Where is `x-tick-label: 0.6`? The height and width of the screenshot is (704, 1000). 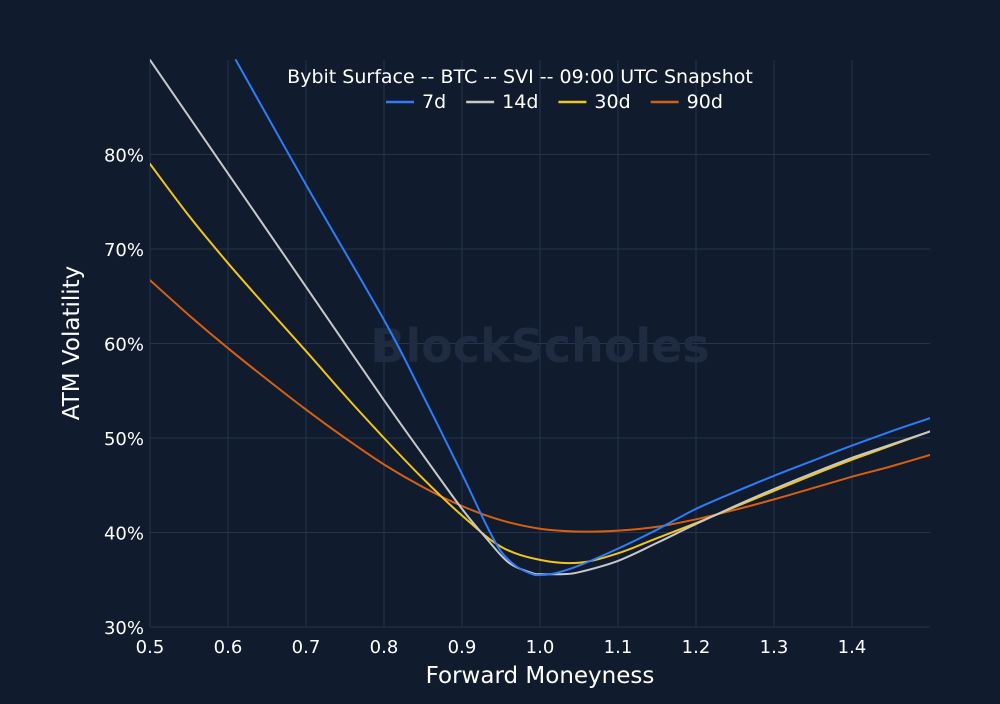 x-tick-label: 0.6 is located at coordinates (228, 647).